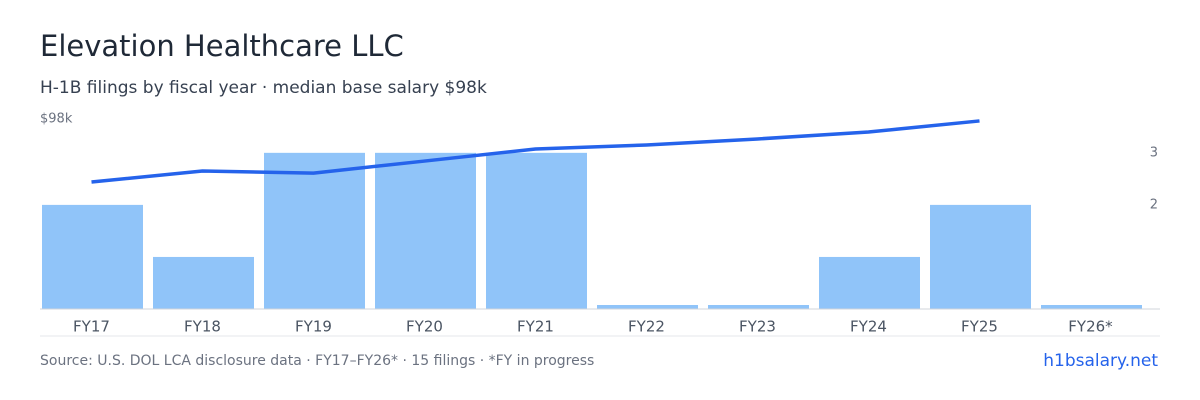  I want to click on x-tick-label: FY26*, so click(1090, 327).